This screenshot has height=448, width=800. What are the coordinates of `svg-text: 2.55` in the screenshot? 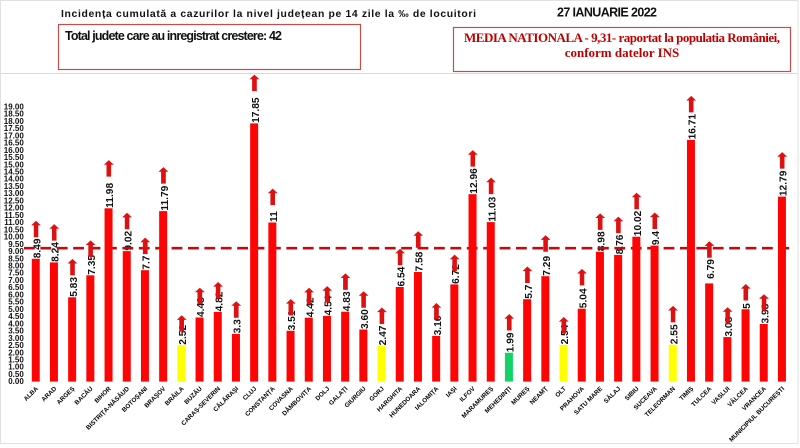 It's located at (675, 334).